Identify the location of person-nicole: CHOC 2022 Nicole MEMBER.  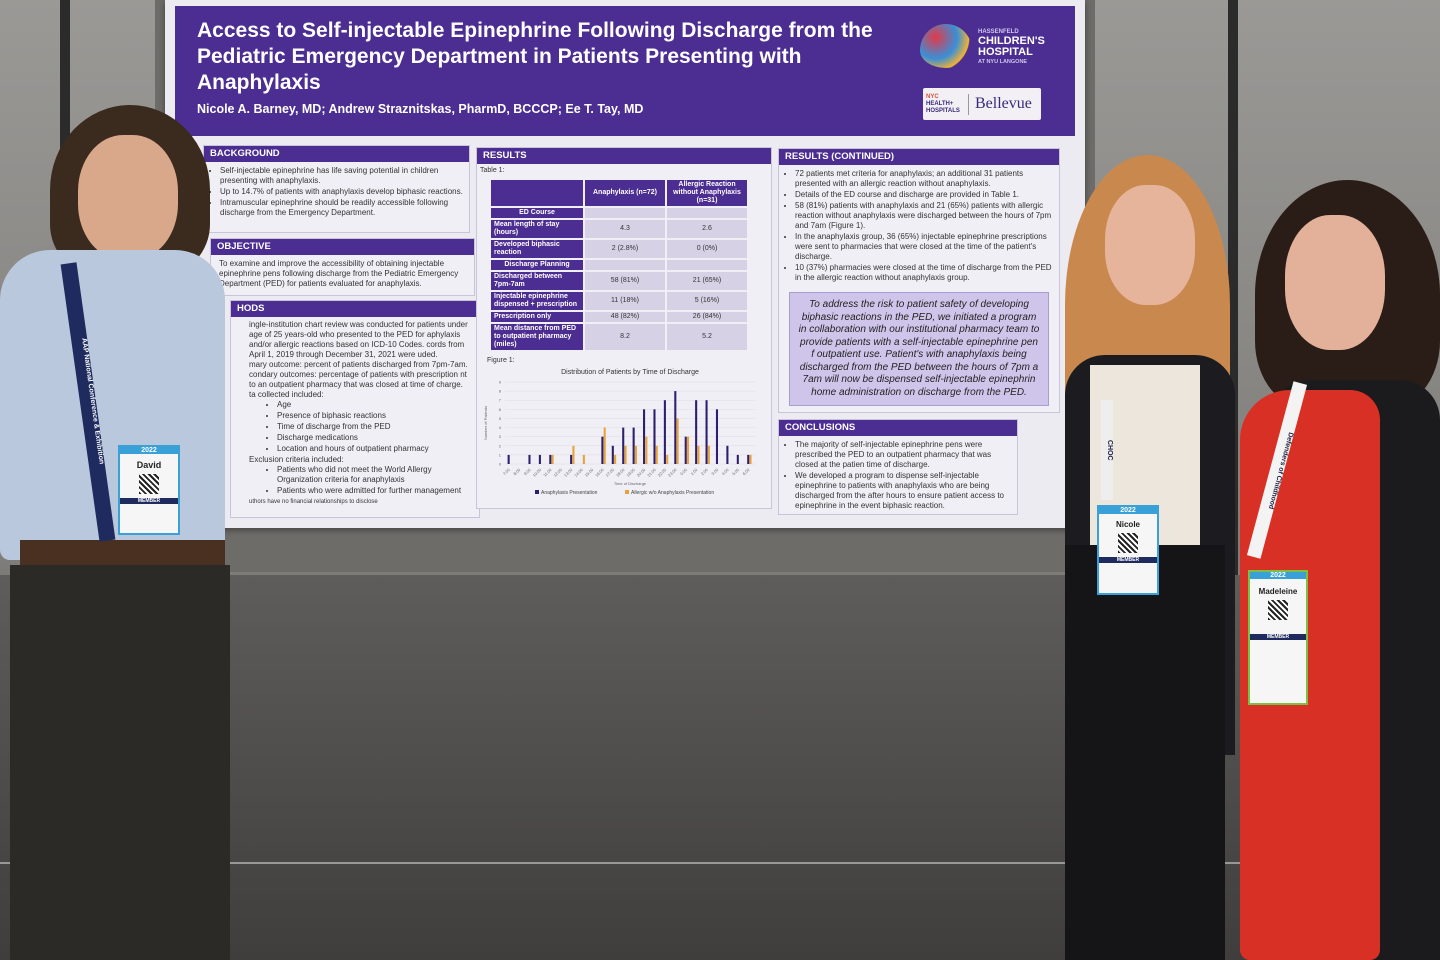
(1152, 557).